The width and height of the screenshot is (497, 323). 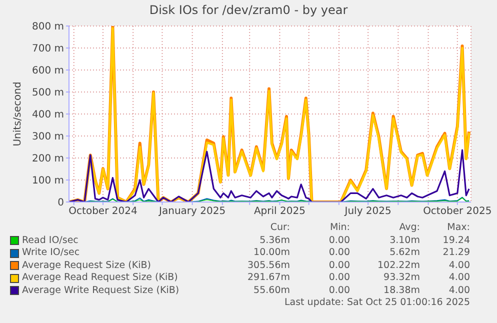 What do you see at coordinates (456, 253) in the screenshot?
I see `text: 21.29` at bounding box center [456, 253].